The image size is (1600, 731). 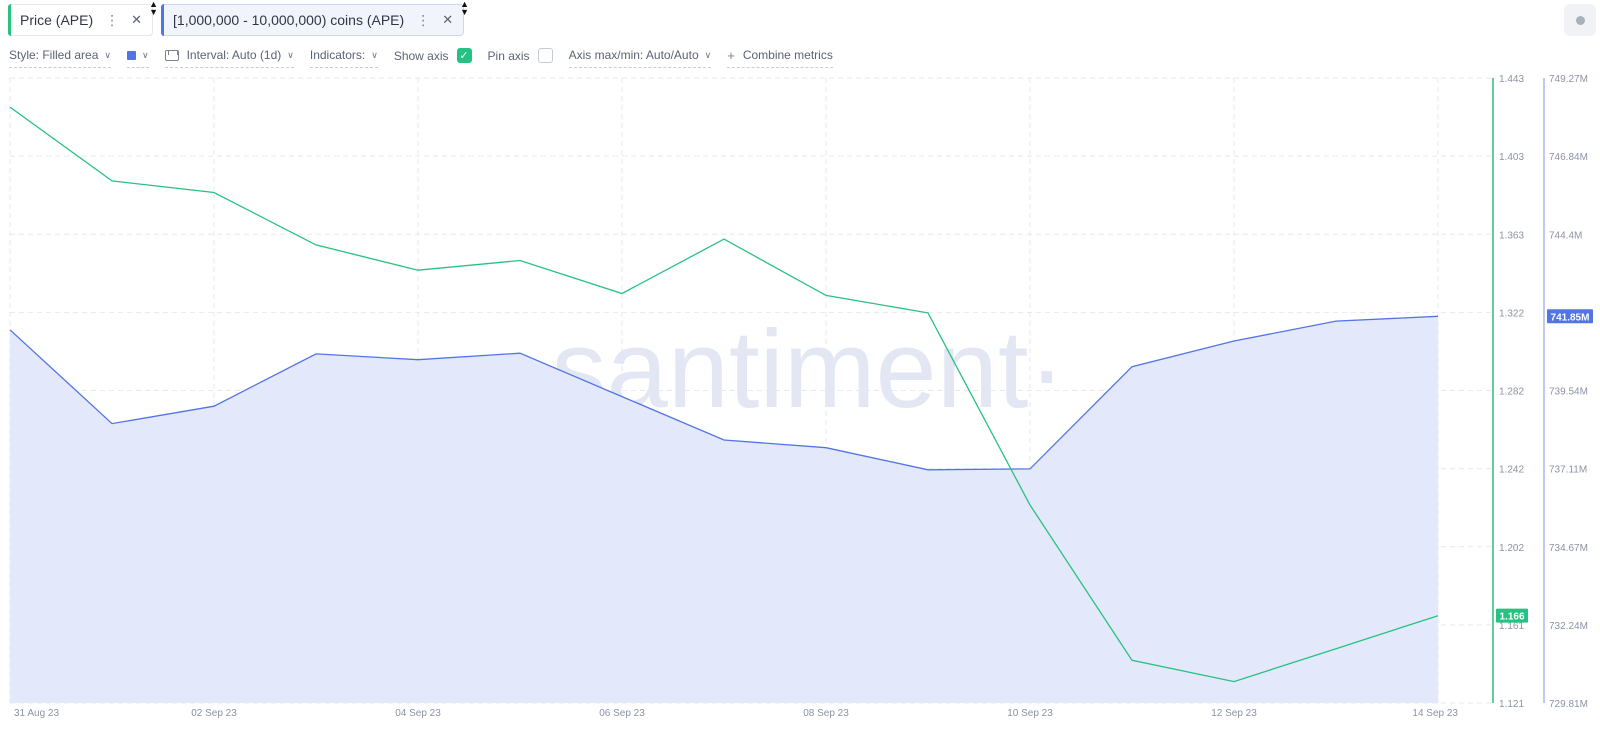 I want to click on dot-icon, so click(x=1580, y=20).